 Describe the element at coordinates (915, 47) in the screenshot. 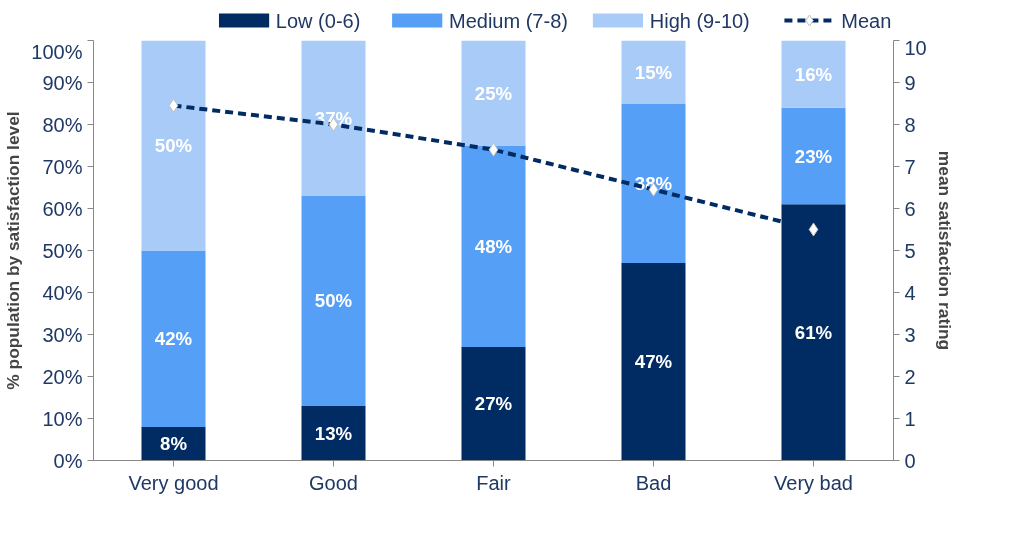

I see `y2-tick-label: 10` at that location.